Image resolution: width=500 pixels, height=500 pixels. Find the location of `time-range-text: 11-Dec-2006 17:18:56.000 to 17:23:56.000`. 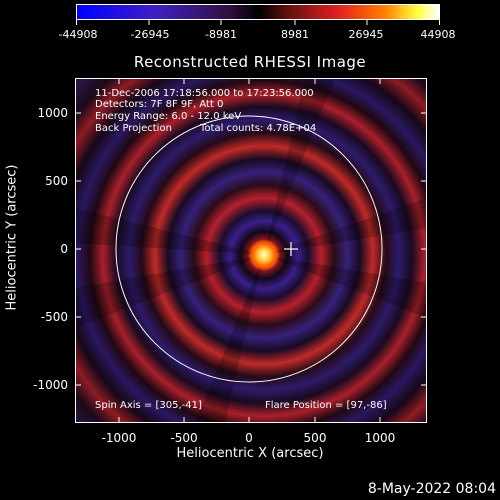

time-range-text: 11-Dec-2006 17:18:56.000 to 17:23:56.000 is located at coordinates (204, 93).